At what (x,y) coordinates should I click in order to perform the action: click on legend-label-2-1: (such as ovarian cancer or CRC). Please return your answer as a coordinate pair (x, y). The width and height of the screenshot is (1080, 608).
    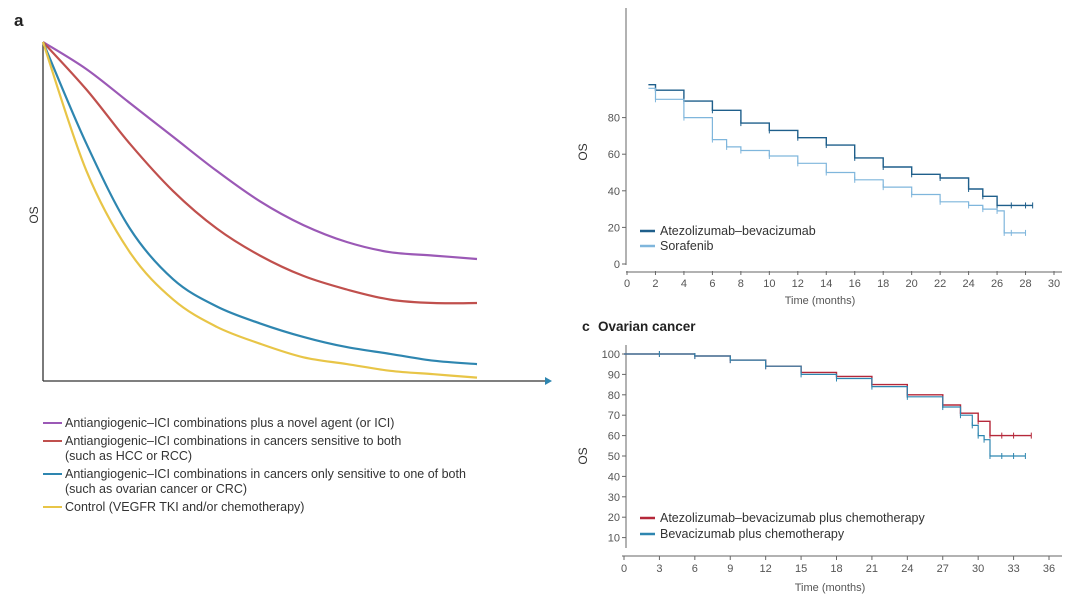
    Looking at the image, I should click on (156, 489).